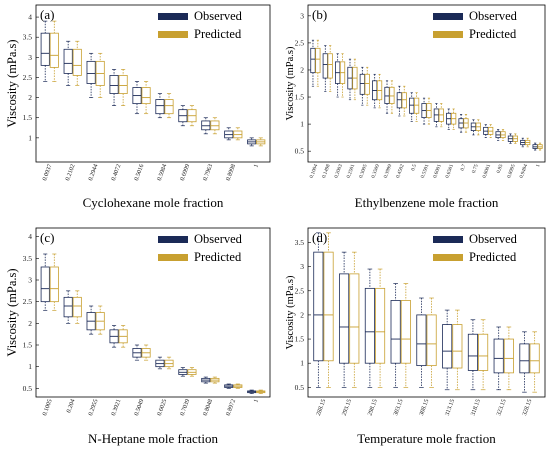  I want to click on x-tick-label: 0.7, so click(464, 167).